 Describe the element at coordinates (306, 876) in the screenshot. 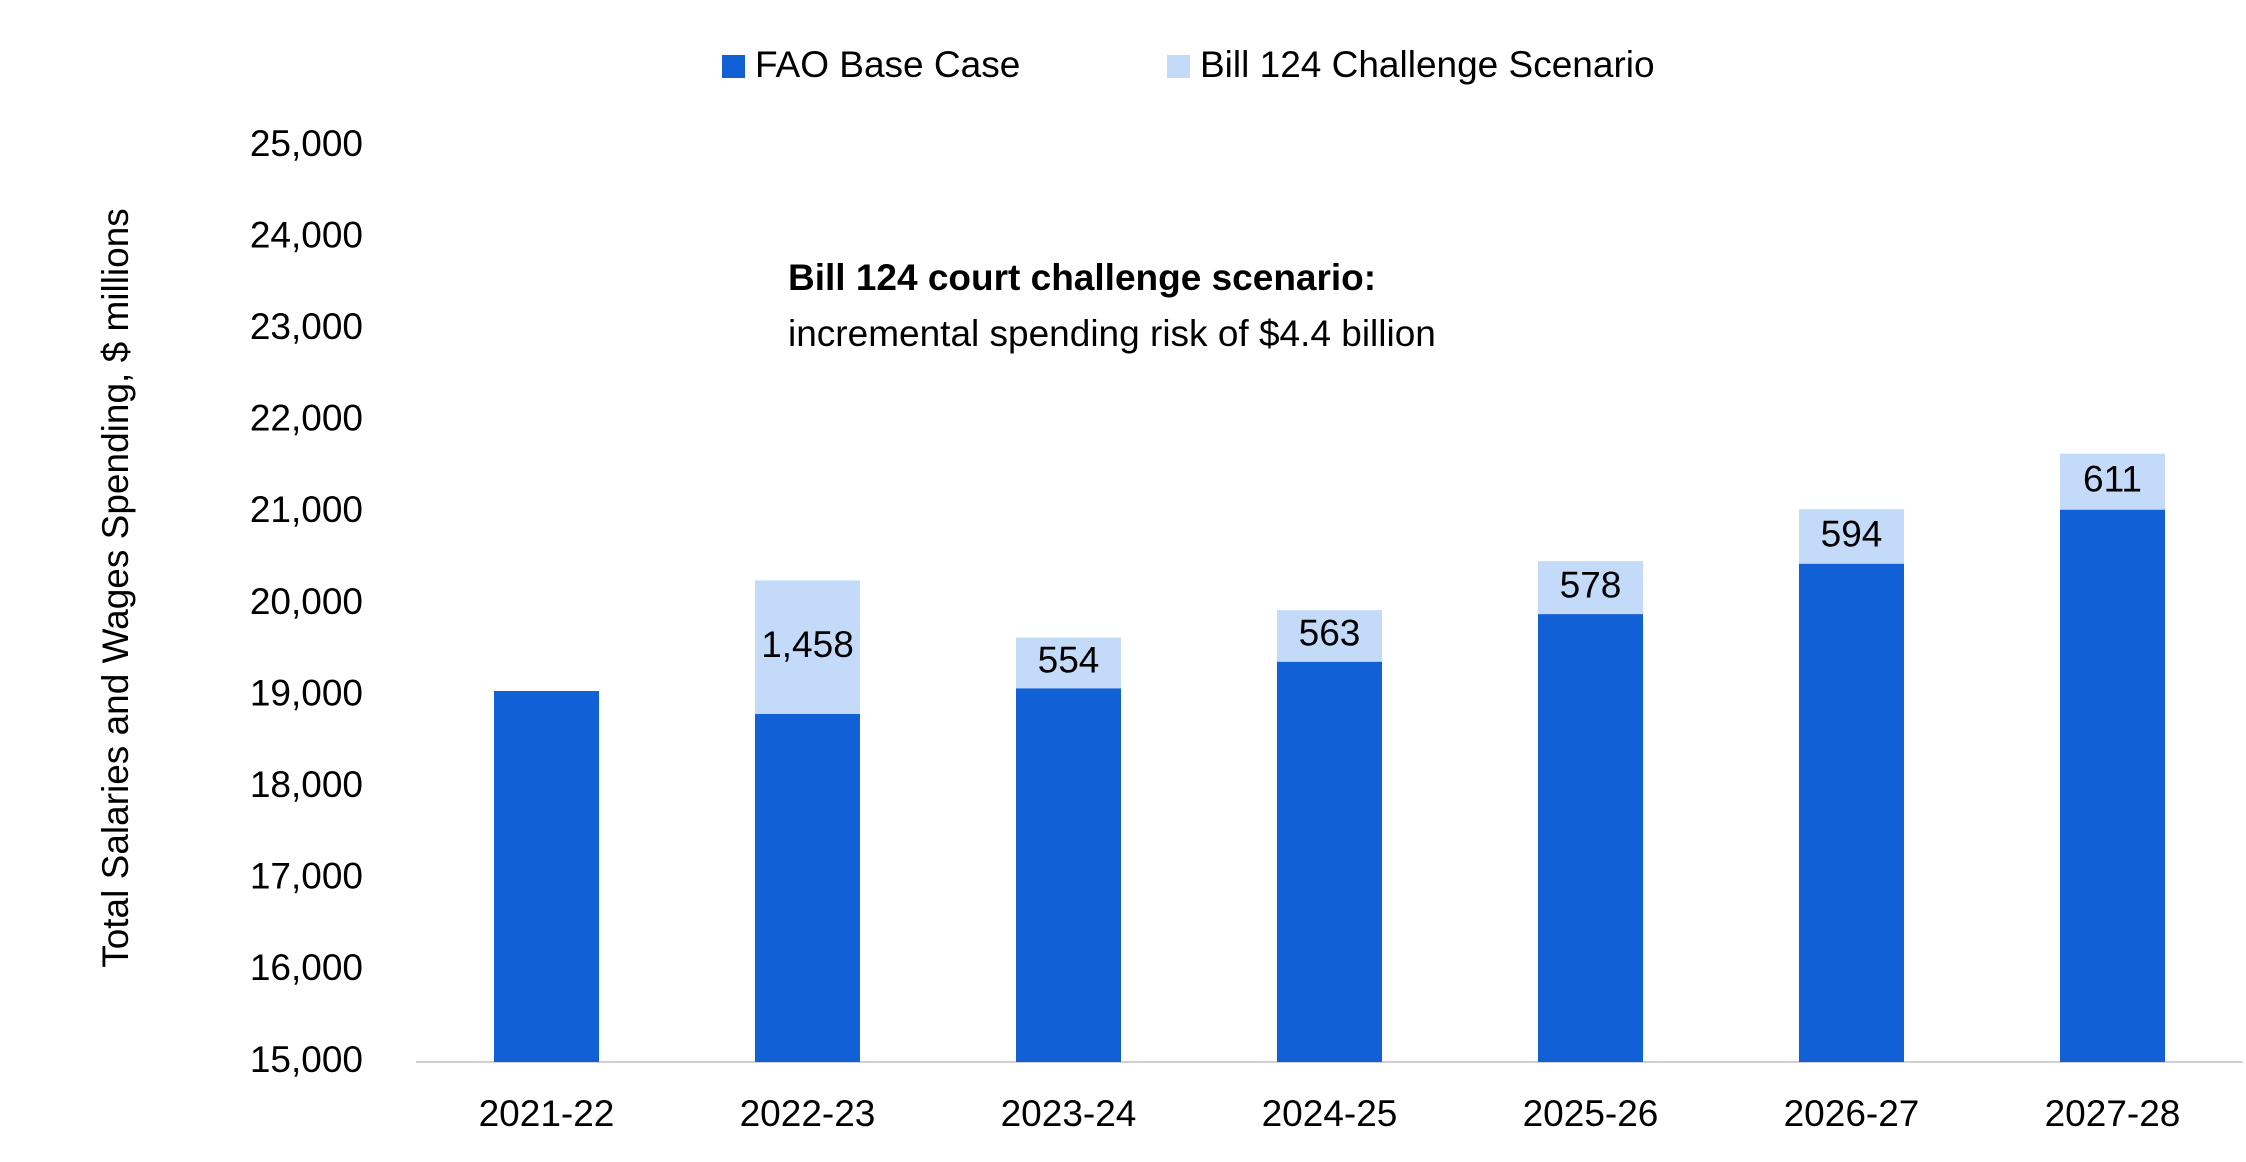

I see `y-tick-label: 17,000` at that location.